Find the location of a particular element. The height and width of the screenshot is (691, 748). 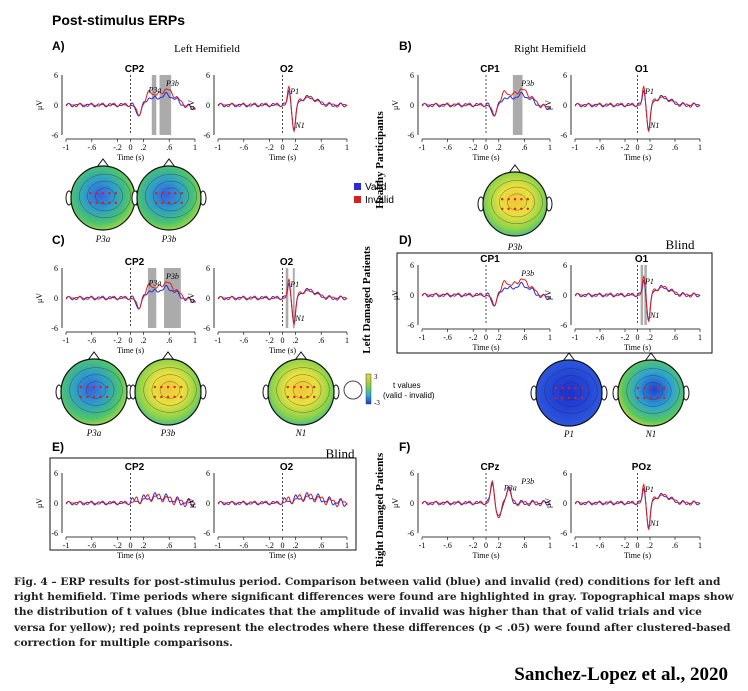

topo-map-p1: P1 is located at coordinates (569, 395).